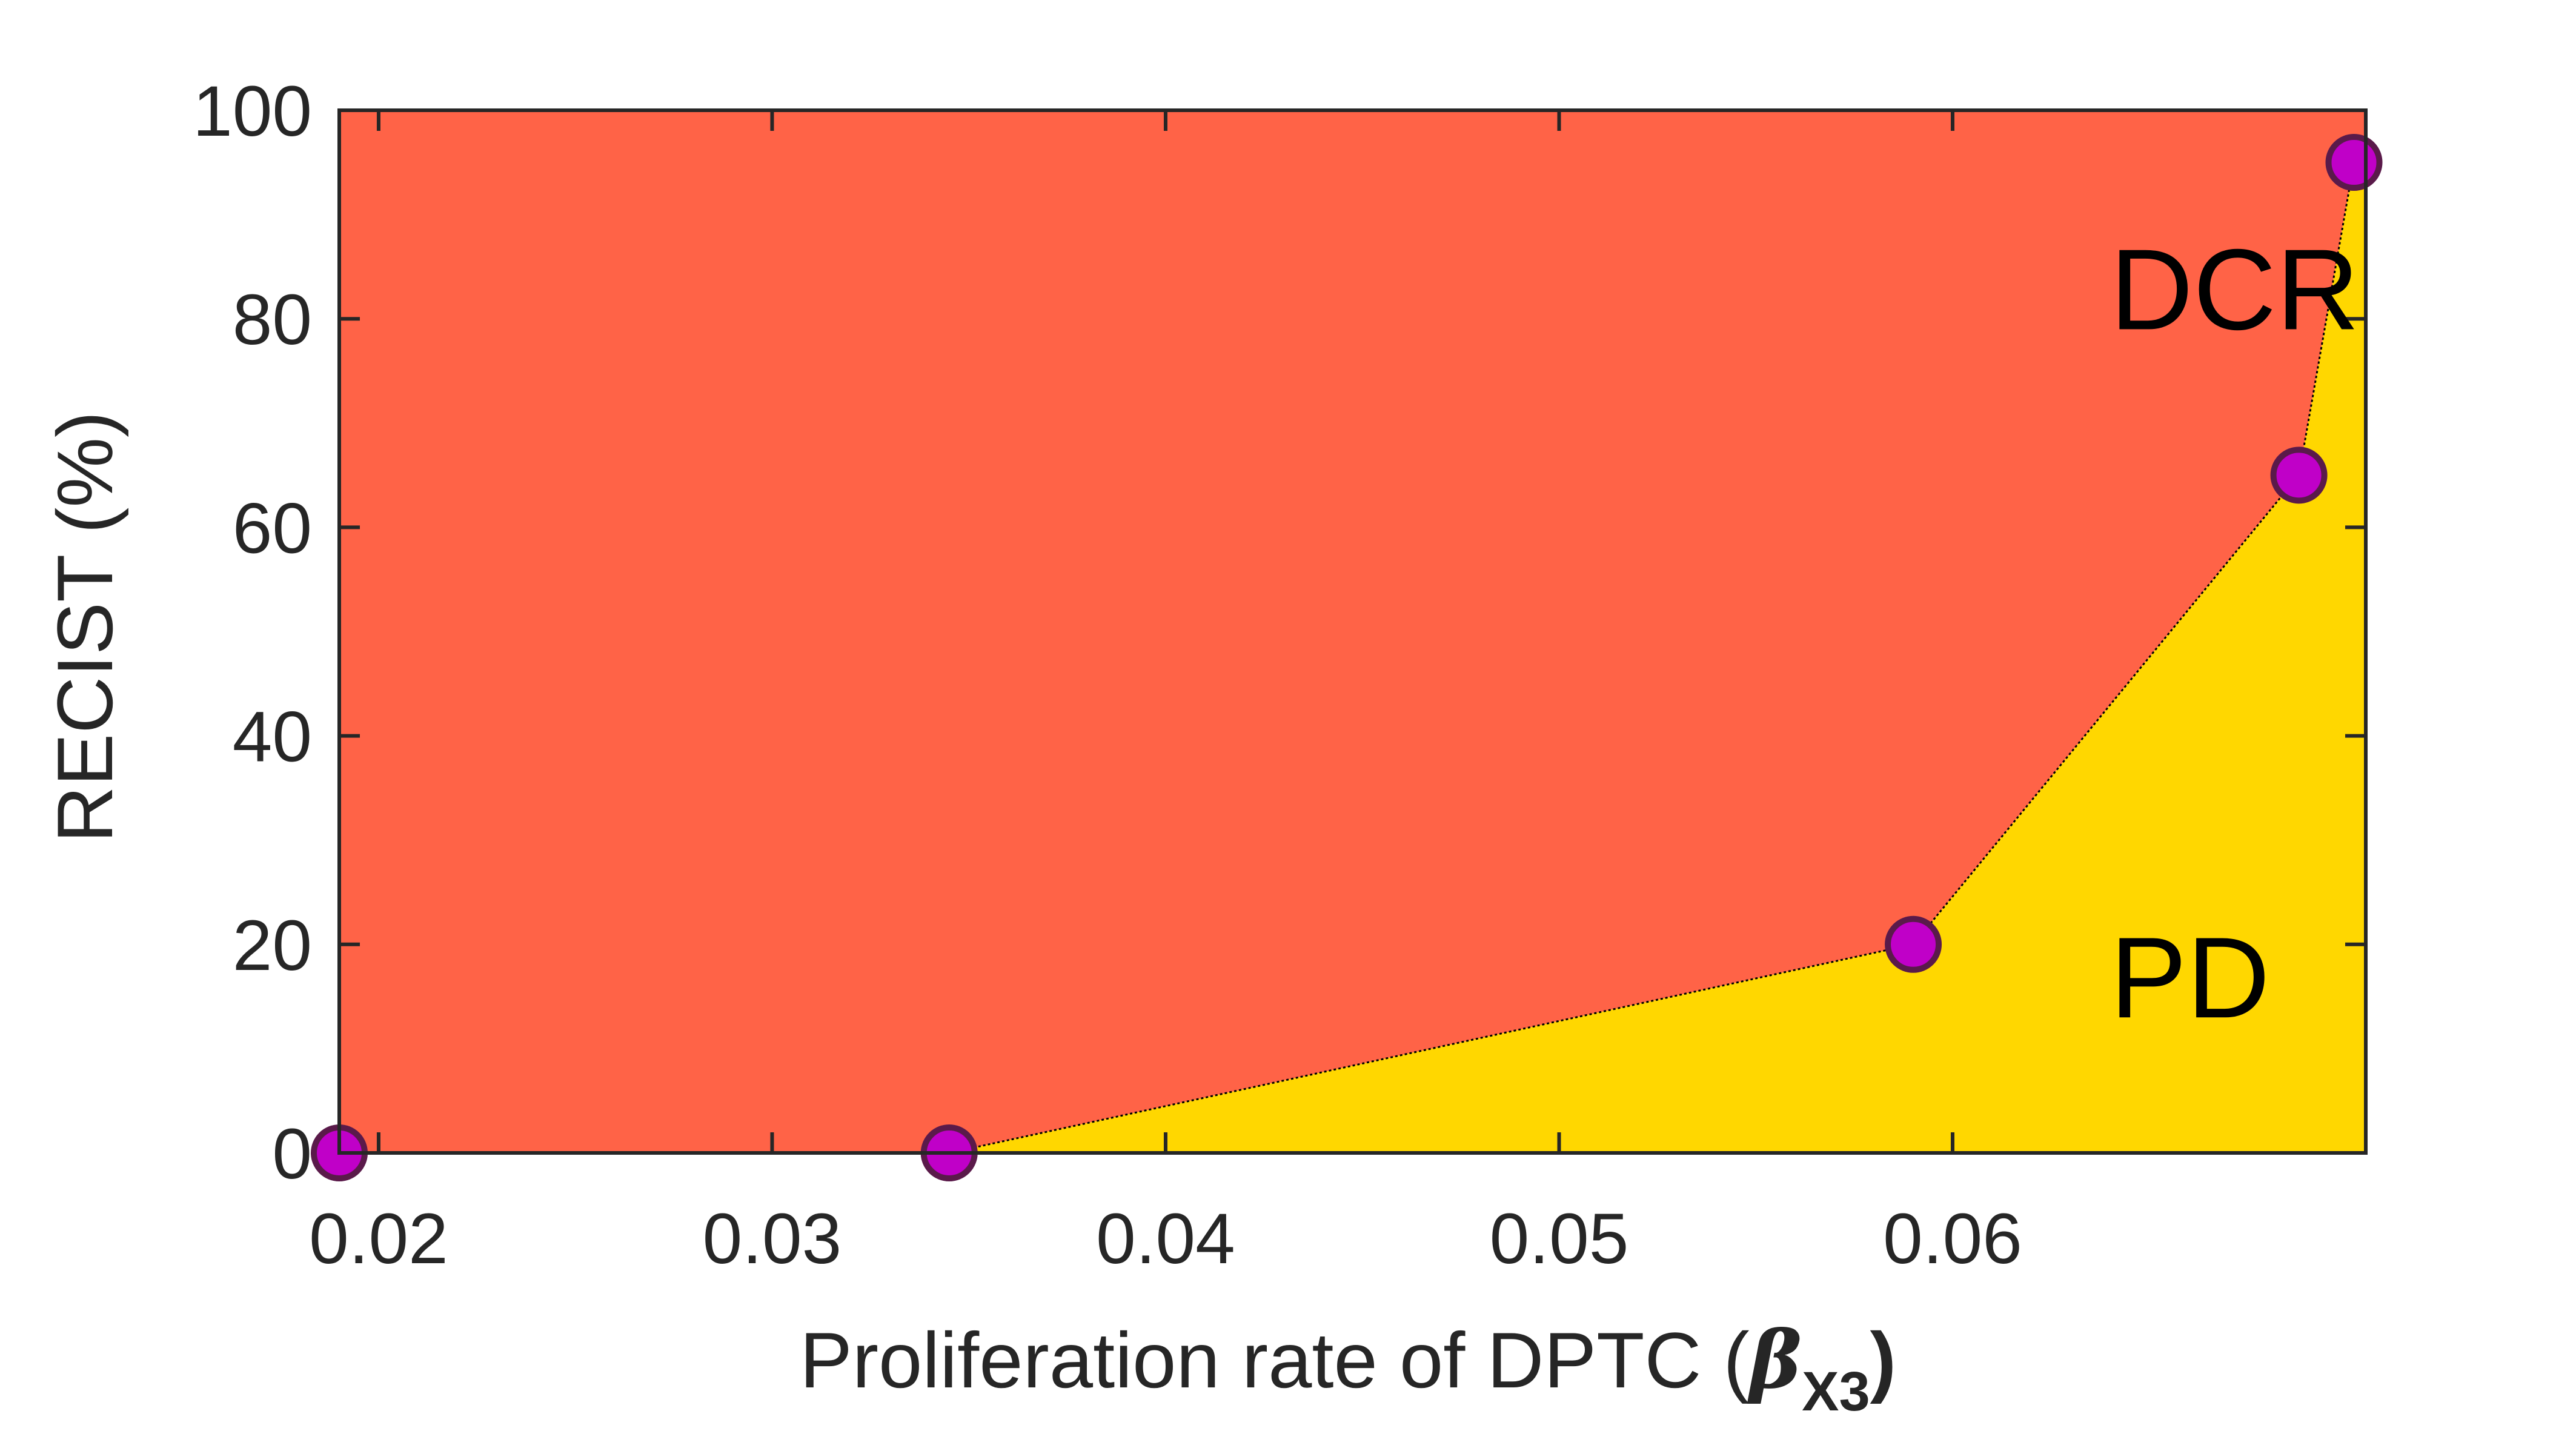  What do you see at coordinates (2235, 289) in the screenshot?
I see `dcr-label: DCR` at bounding box center [2235, 289].